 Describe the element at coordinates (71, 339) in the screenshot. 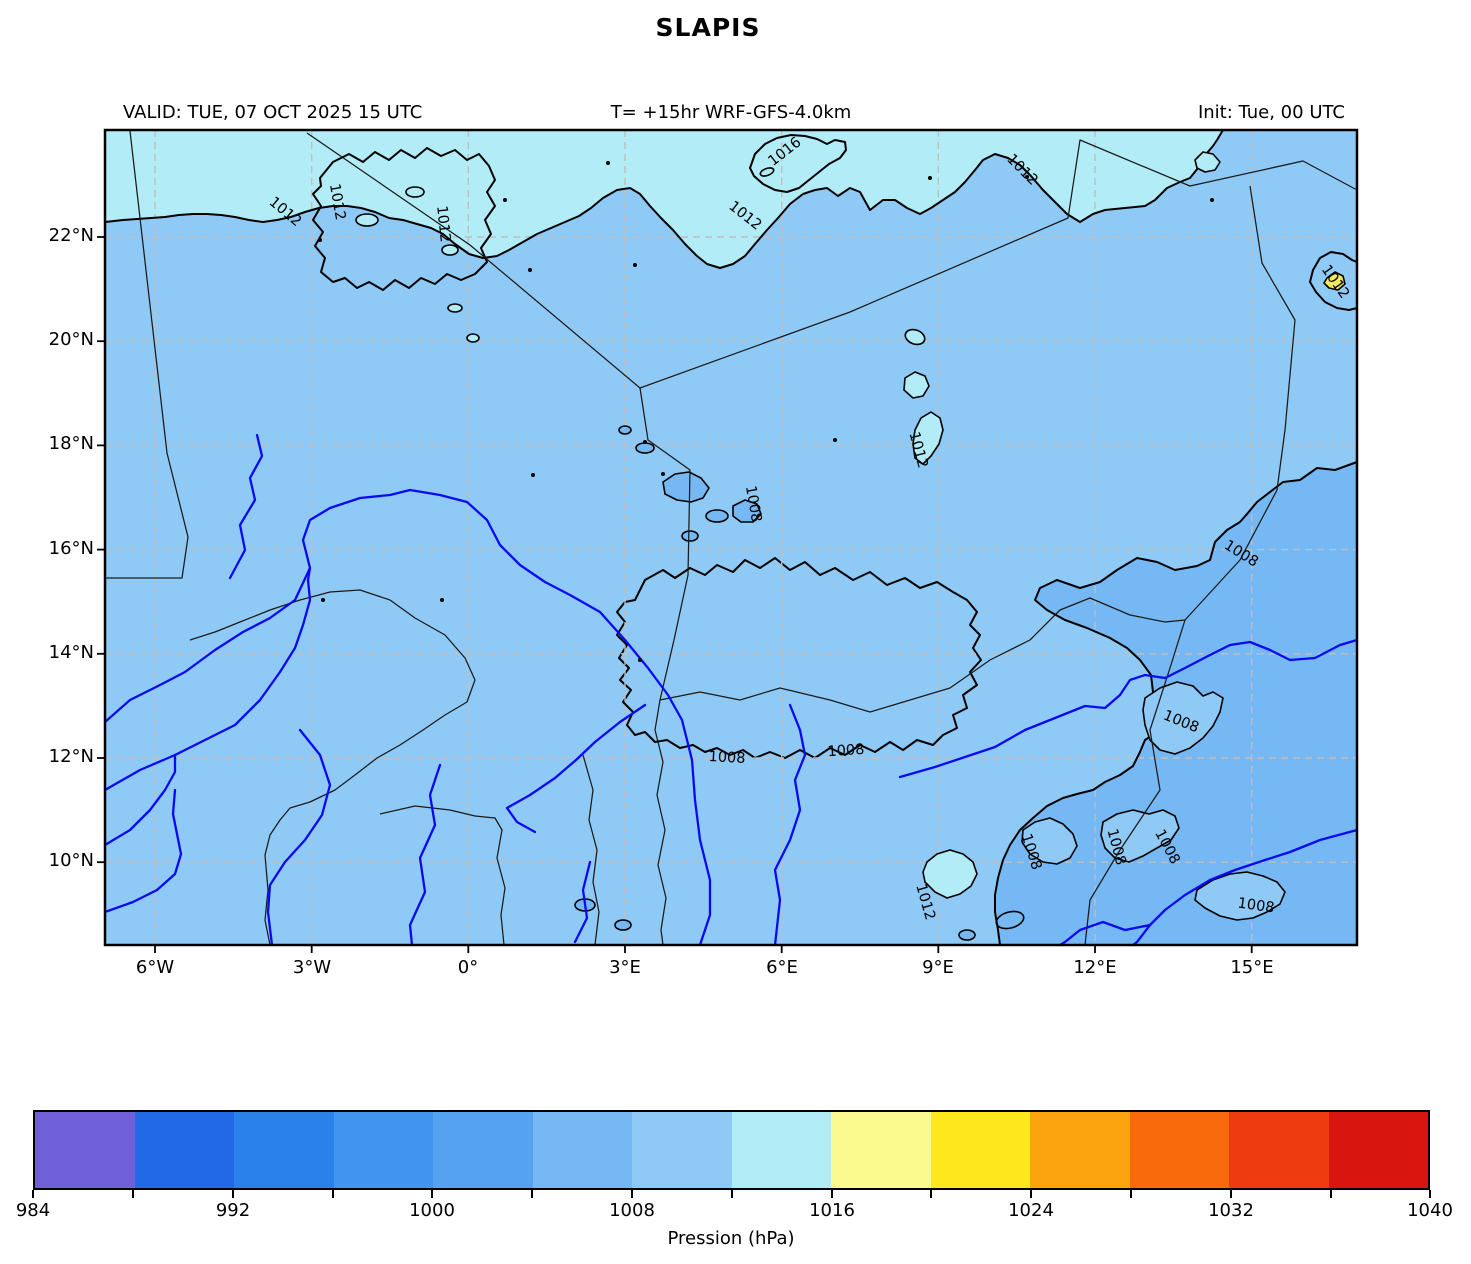

I see `y-tick-20n: 20°N` at that location.